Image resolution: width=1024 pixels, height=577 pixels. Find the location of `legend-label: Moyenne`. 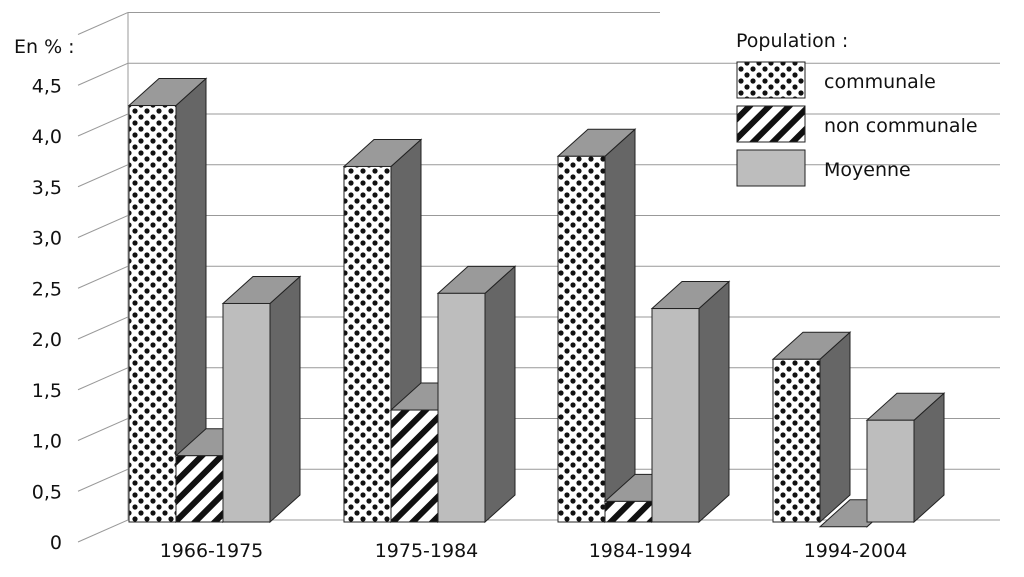

legend-label: Moyenne is located at coordinates (867, 170).